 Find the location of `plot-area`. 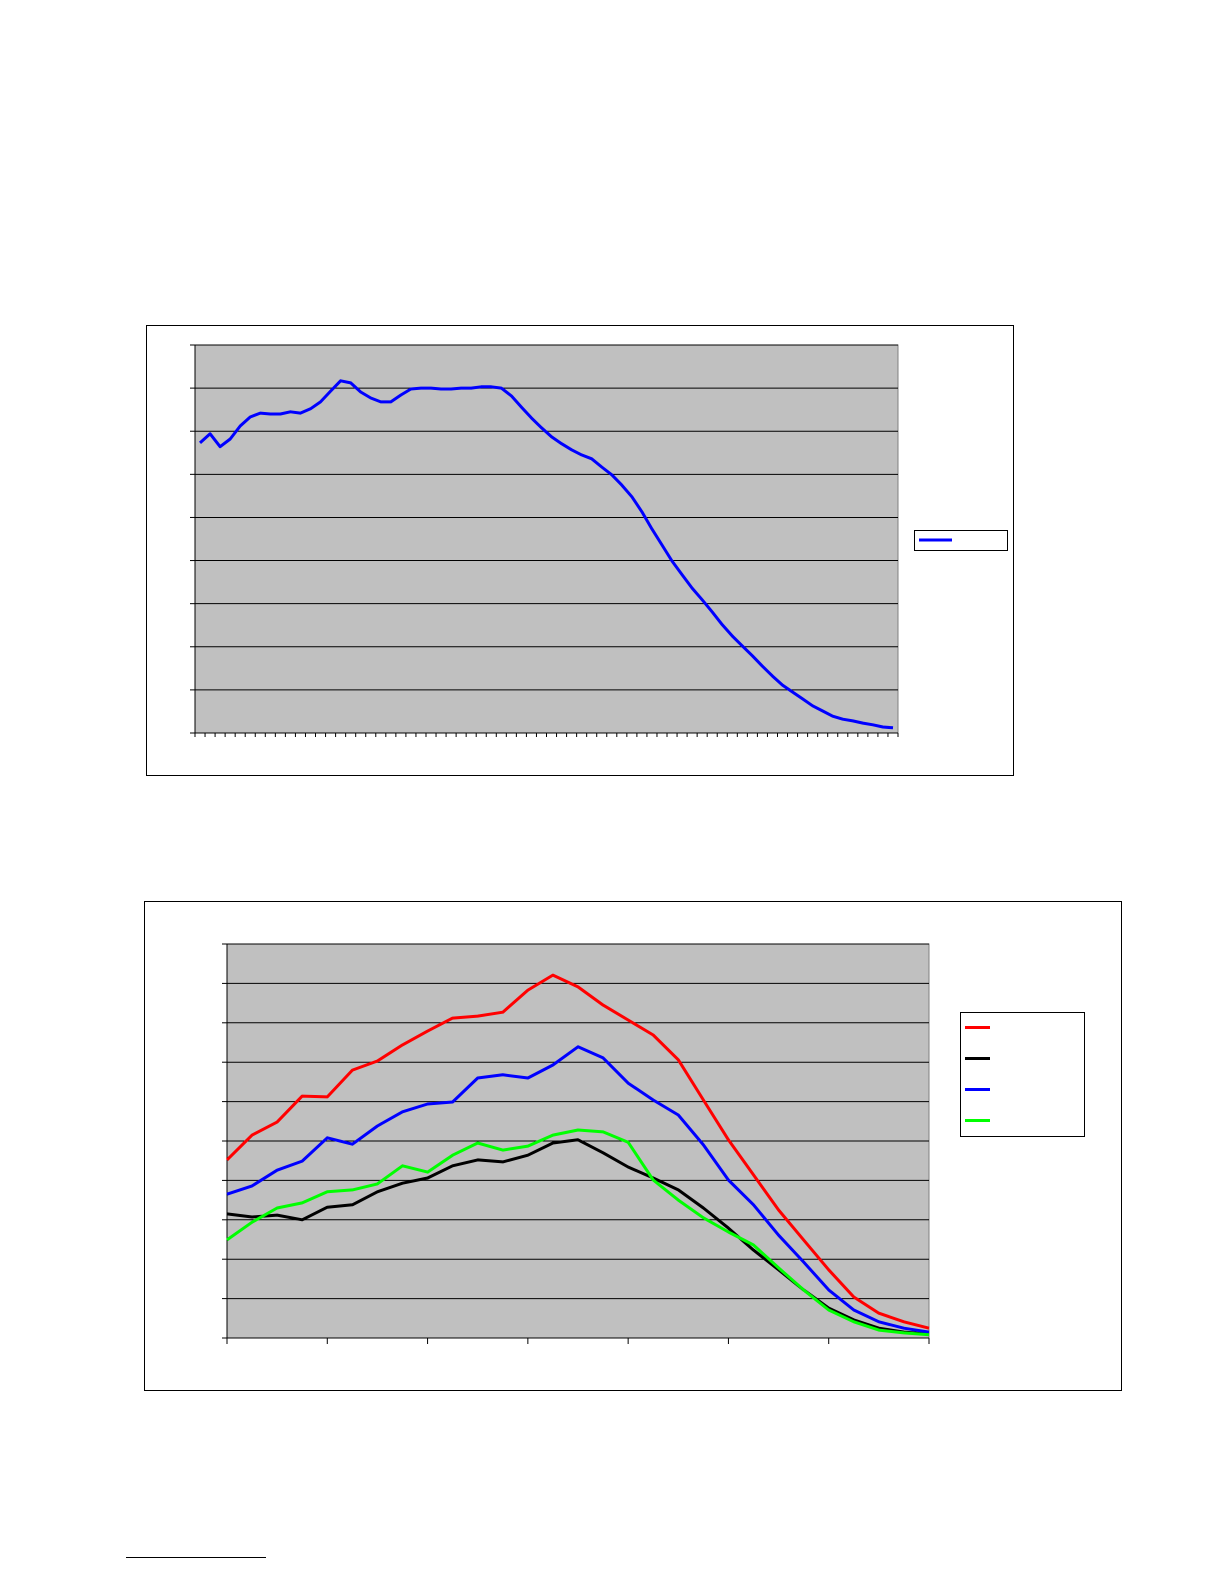

plot-area is located at coordinates (546, 539).